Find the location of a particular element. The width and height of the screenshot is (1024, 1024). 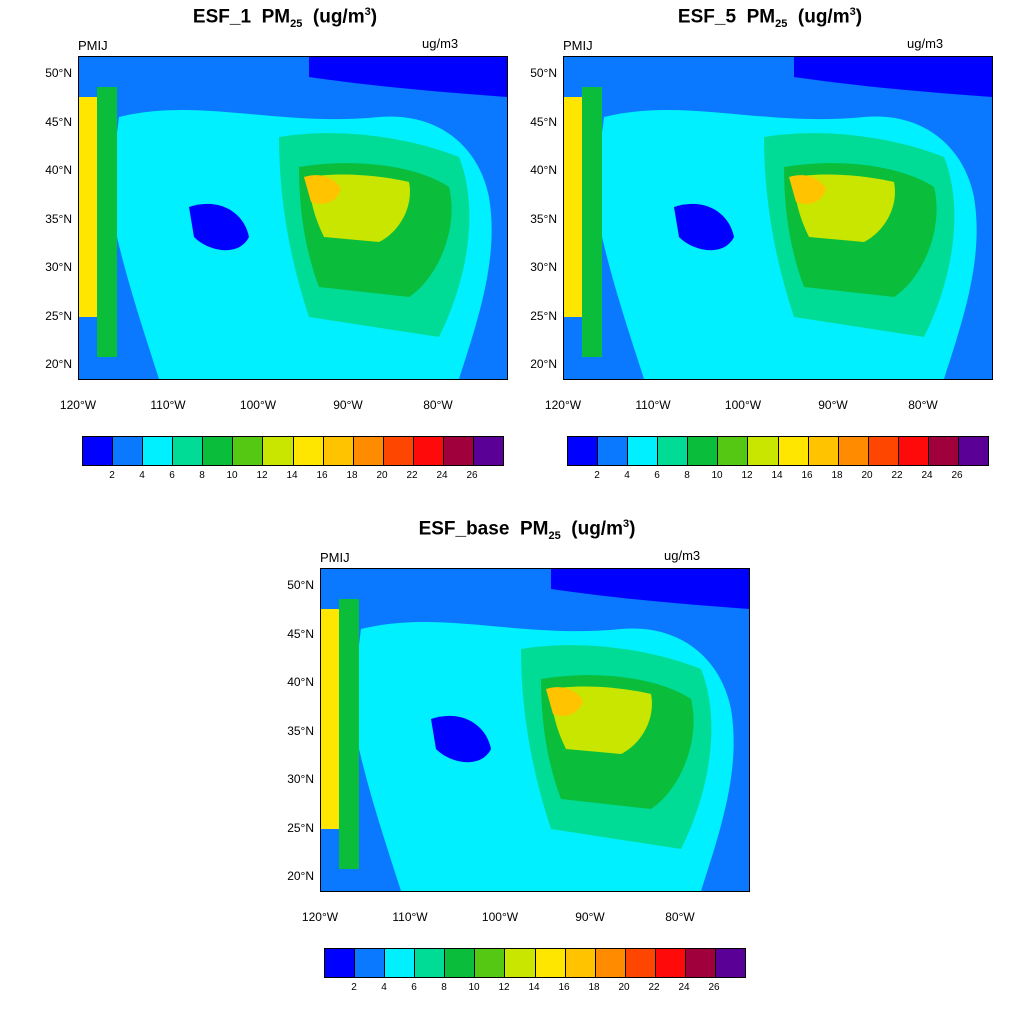

variable-label: PMIJ is located at coordinates (335, 557).